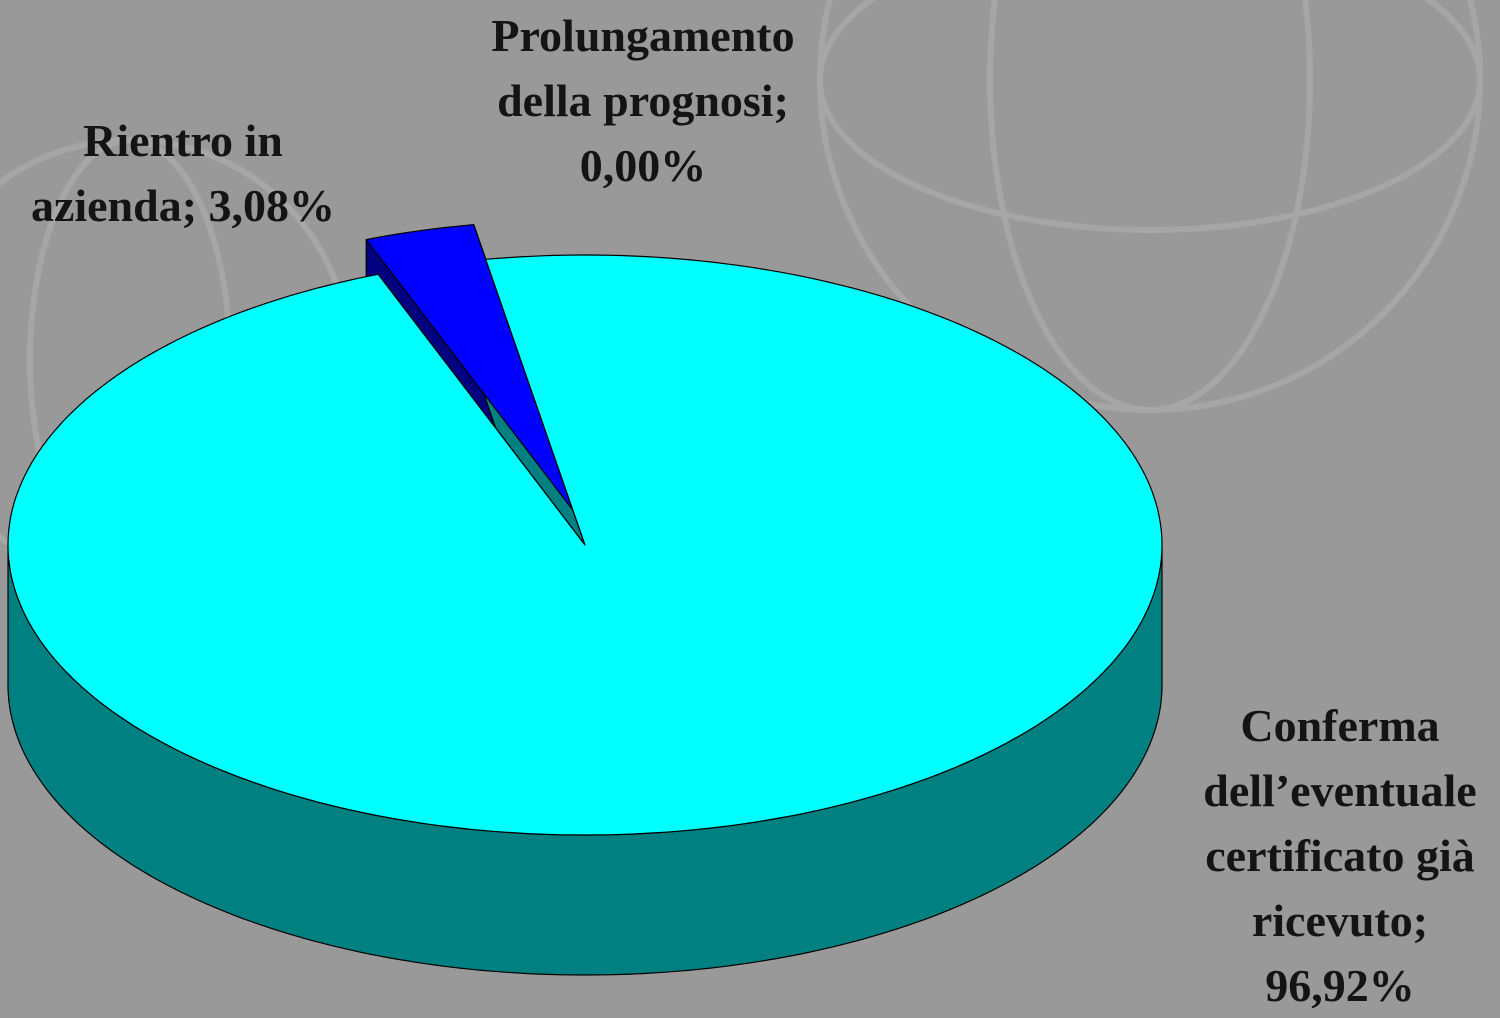 Image resolution: width=1500 pixels, height=1018 pixels. I want to click on slice-value: 96,92%, so click(1340, 985).